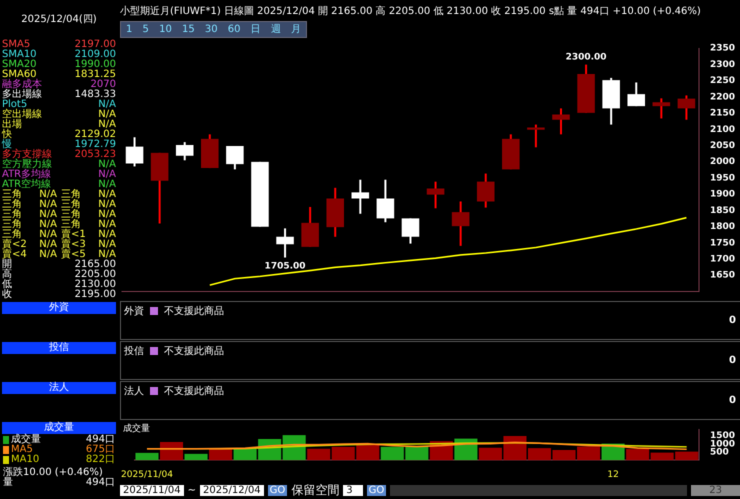  I want to click on text: 賣<4, so click(14, 254).